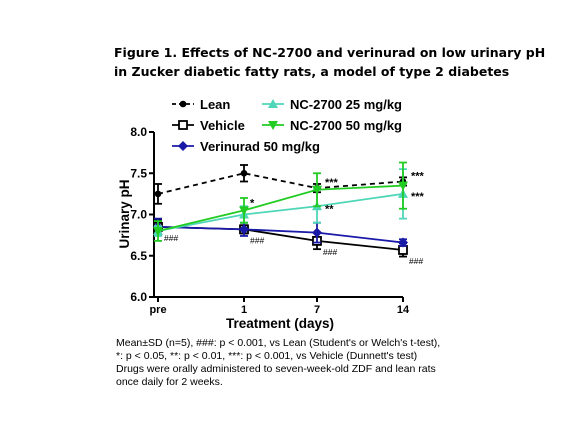  Describe the element at coordinates (157, 310) in the screenshot. I see `x-tick-label: pre` at that location.